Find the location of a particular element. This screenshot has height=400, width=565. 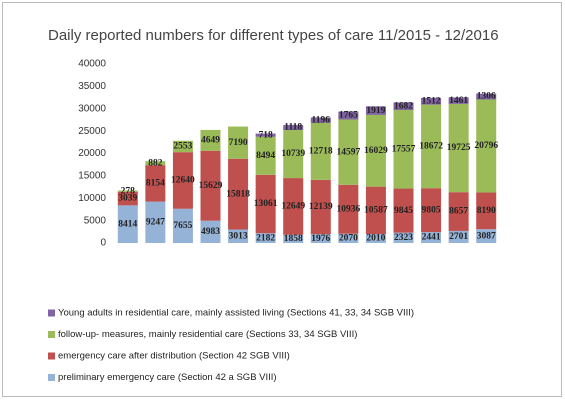

data-label: 20796 is located at coordinates (486, 146).